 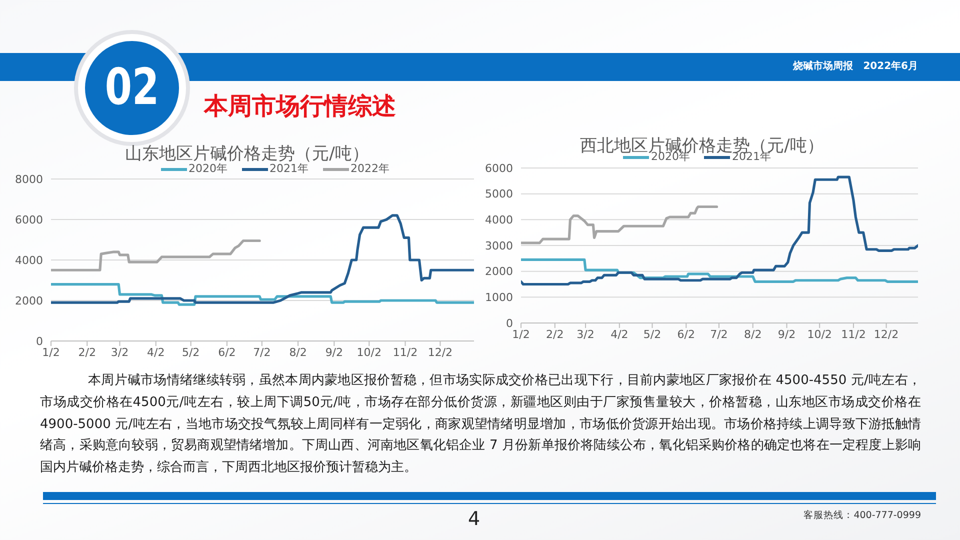 What do you see at coordinates (499, 245) in the screenshot?
I see `y-tick-label: 3000` at bounding box center [499, 245].